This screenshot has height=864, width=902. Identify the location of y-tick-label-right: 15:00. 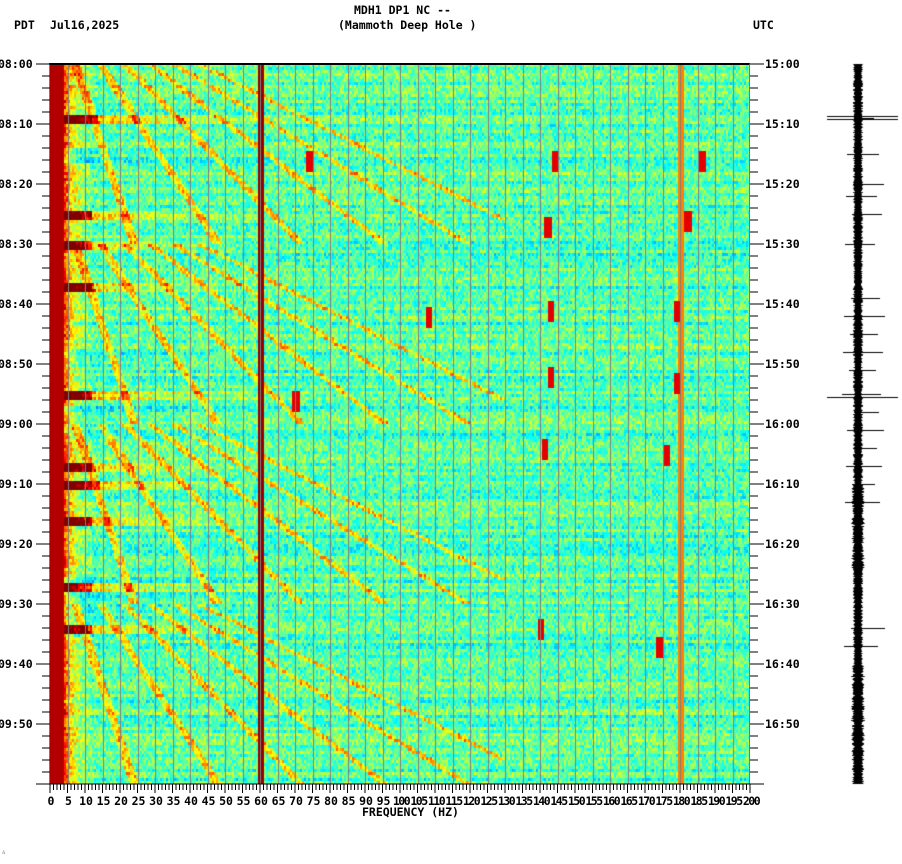
(782, 64).